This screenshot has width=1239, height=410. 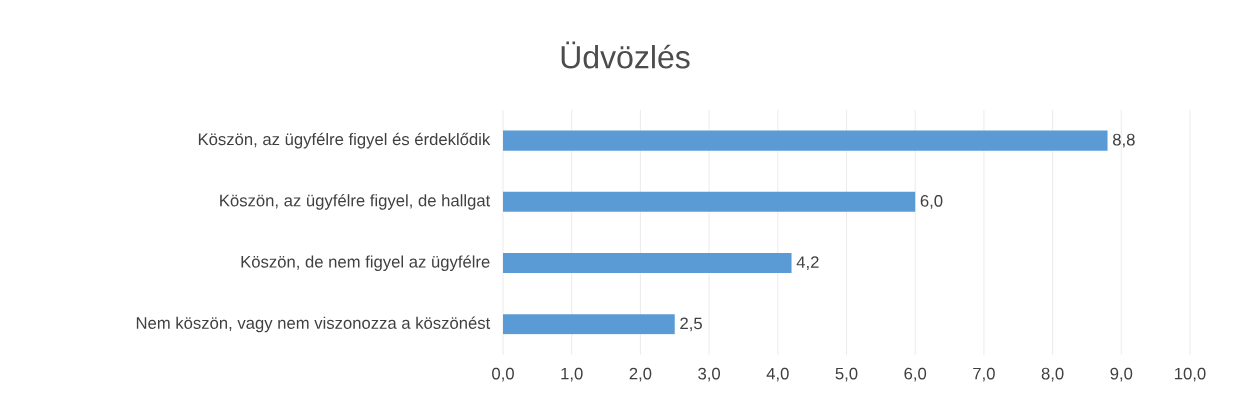 I want to click on y-tick-label: Nem köszön, vagy nem viszonozza a köszönést, so click(x=313, y=324).